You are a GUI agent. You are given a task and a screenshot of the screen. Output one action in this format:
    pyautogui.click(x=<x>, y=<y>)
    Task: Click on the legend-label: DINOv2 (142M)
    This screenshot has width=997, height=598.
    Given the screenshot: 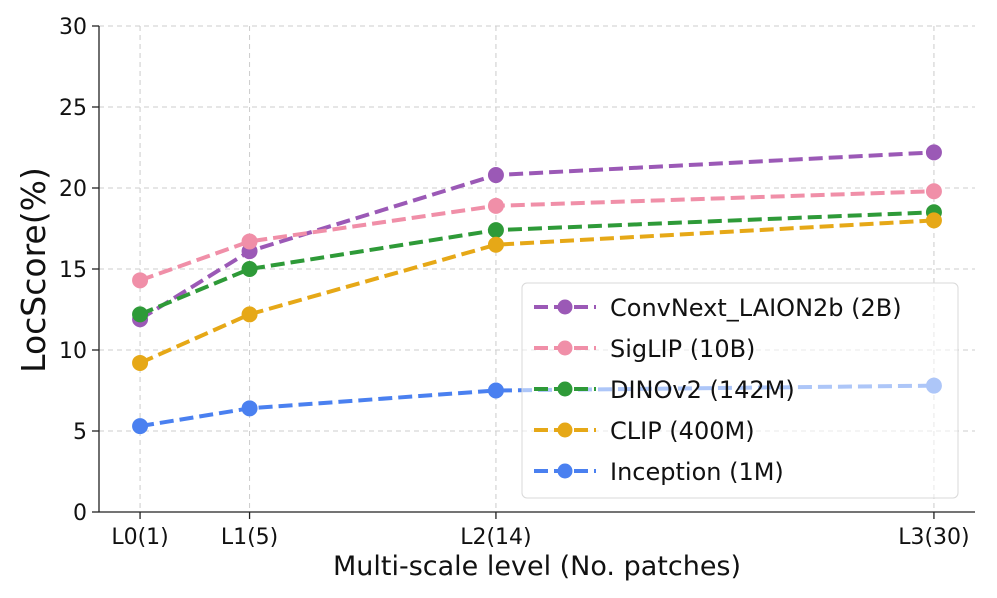 What is the action you would take?
    pyautogui.click(x=702, y=390)
    